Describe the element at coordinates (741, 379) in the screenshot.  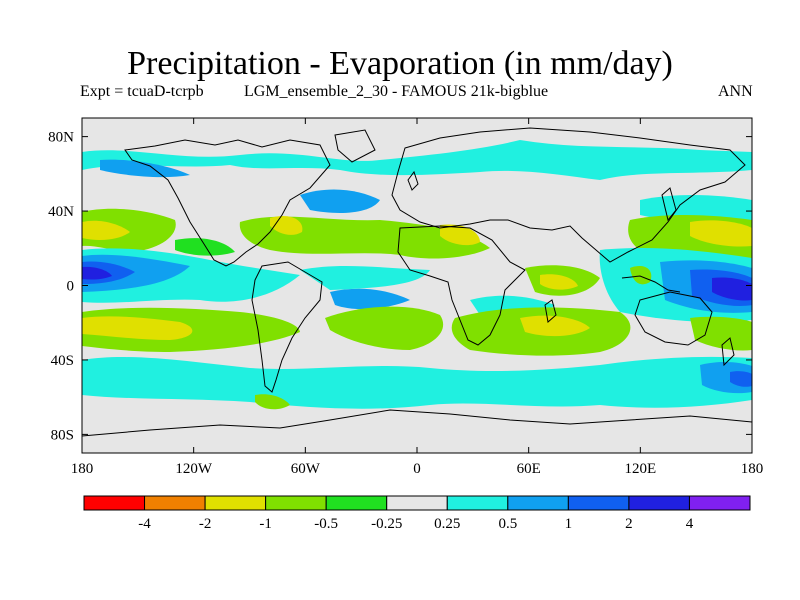
I see `field-southern-ocean-darkblue` at that location.